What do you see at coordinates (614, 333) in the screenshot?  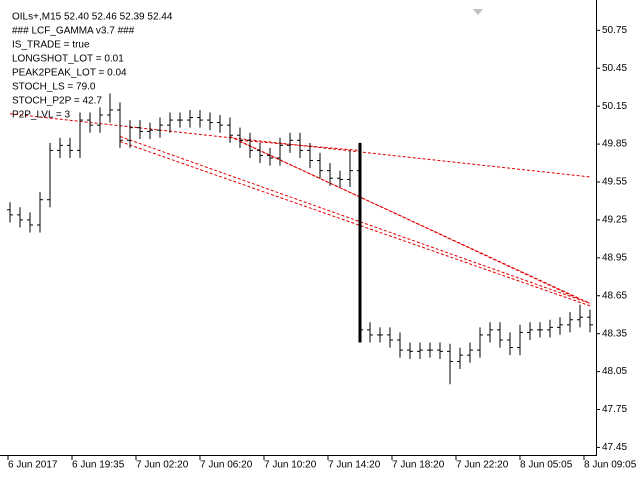 I see `y-tick-label: 48.35` at bounding box center [614, 333].